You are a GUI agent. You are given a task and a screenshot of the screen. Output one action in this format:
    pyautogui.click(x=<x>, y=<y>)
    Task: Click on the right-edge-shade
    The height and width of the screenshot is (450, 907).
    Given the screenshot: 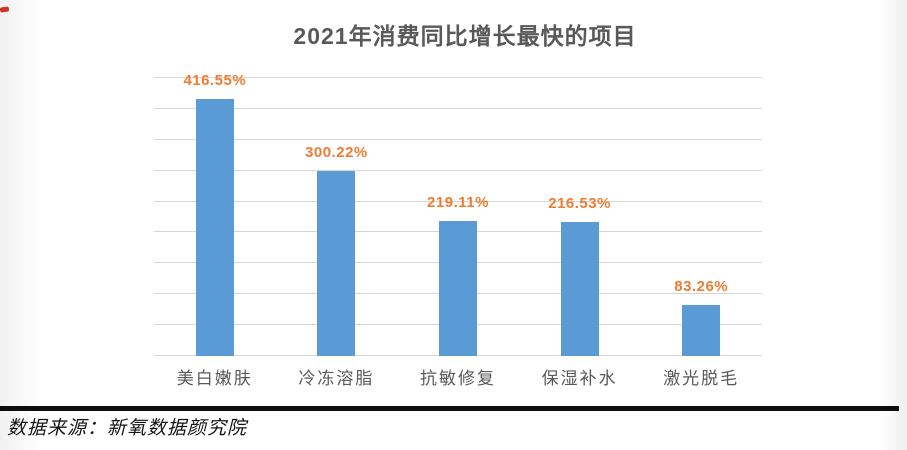 What is the action you would take?
    pyautogui.click(x=894, y=225)
    